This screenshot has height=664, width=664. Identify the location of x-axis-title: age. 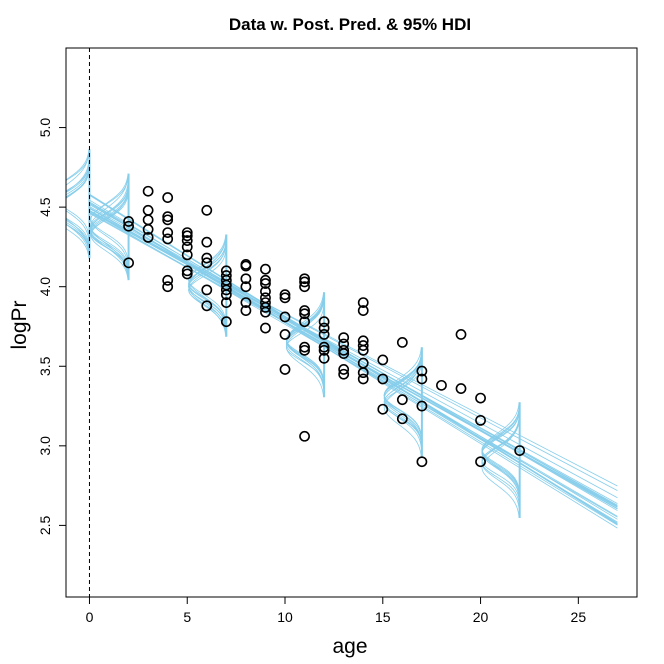
(349, 646).